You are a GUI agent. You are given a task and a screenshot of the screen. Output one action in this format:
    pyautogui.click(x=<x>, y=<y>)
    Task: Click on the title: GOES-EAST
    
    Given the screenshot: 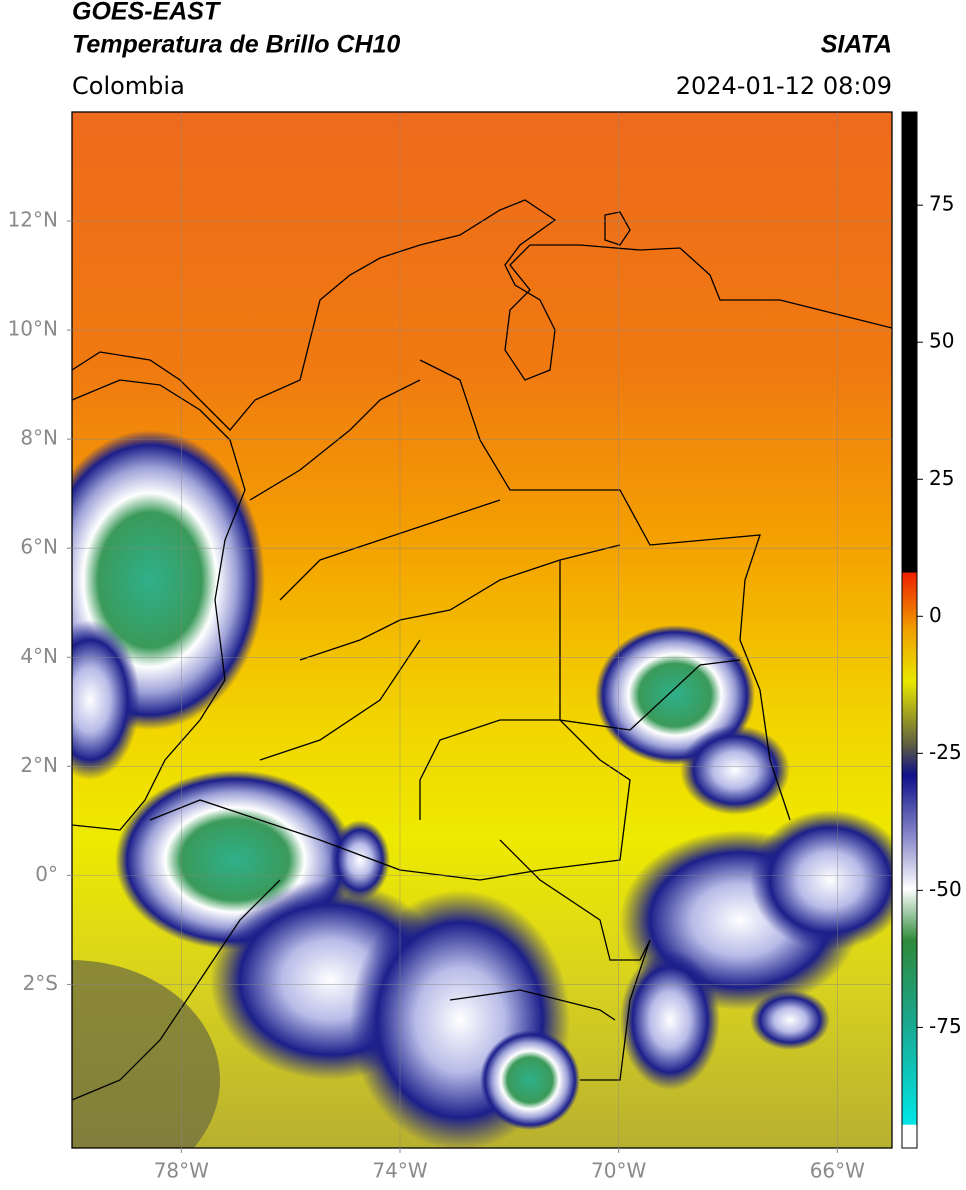 What is the action you would take?
    pyautogui.click(x=147, y=13)
    